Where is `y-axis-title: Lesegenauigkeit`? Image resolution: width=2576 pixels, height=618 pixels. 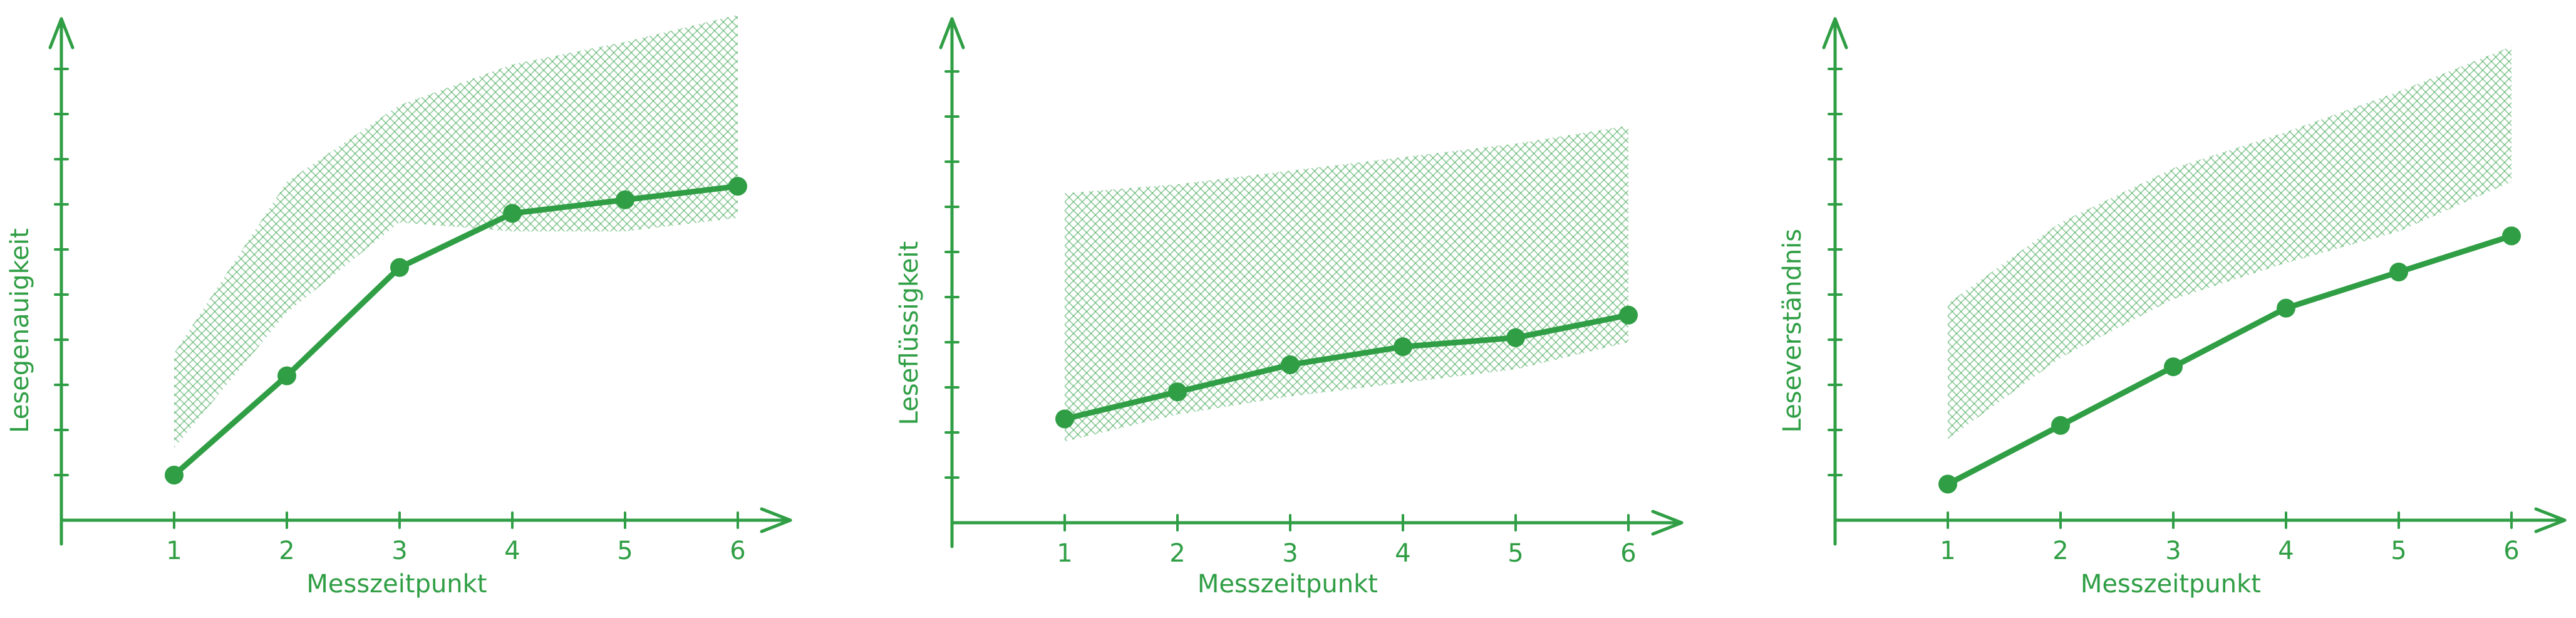
y-axis-title: Lesegenauigkeit is located at coordinates (20, 331).